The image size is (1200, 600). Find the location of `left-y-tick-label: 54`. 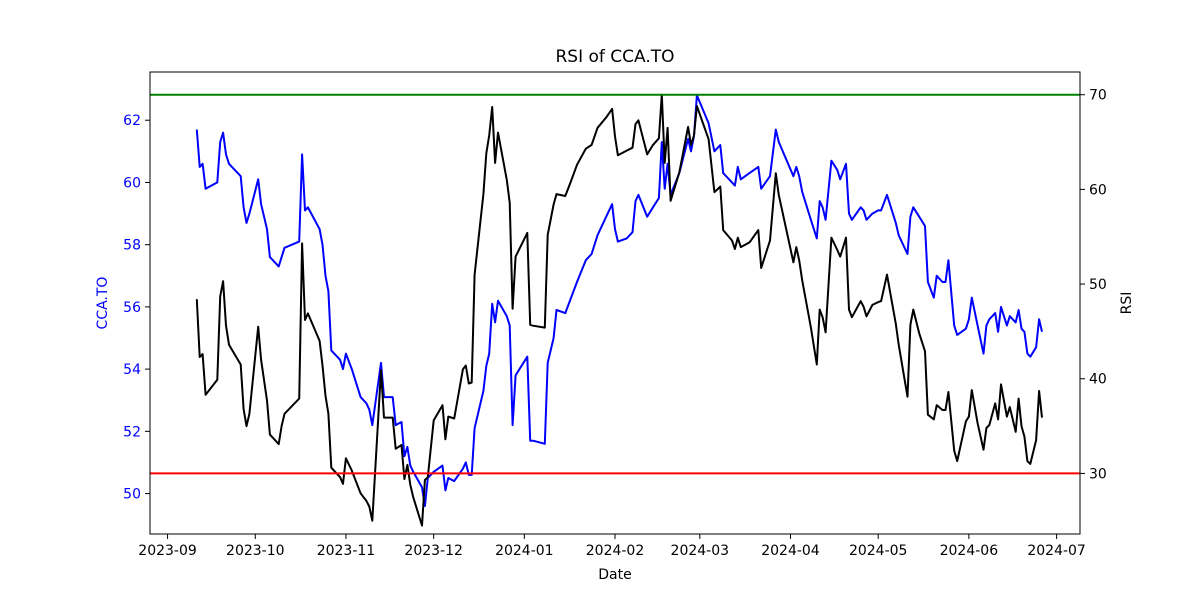

left-y-tick-label: 54 is located at coordinates (132, 370).